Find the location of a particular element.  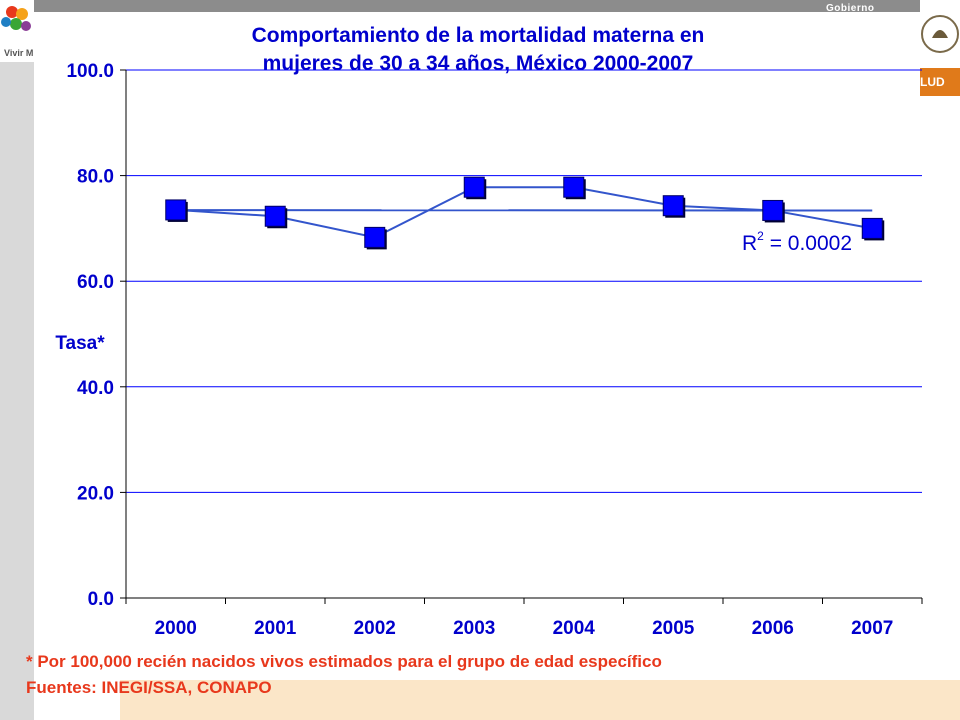

left-strip is located at coordinates (17, 360).